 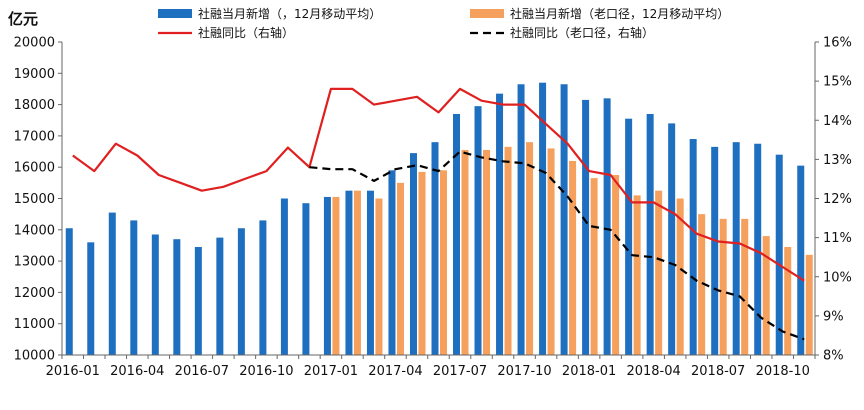 What do you see at coordinates (34, 356) in the screenshot?
I see `y-left-tick-label: 10000` at bounding box center [34, 356].